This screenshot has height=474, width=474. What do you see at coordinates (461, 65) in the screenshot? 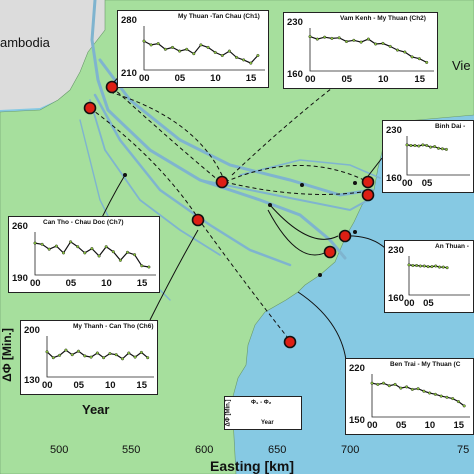
I see `vietnam-label: Vie` at bounding box center [461, 65].